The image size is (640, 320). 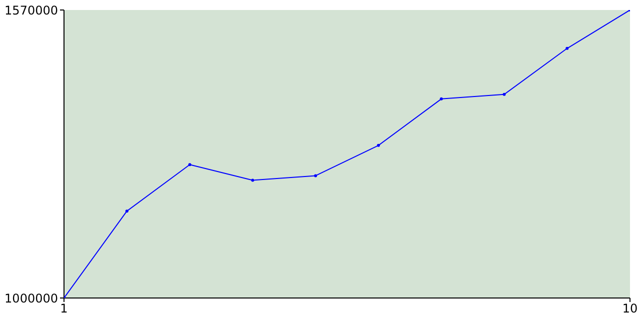 I want to click on y-tick-label: 1570000, so click(x=31, y=10).